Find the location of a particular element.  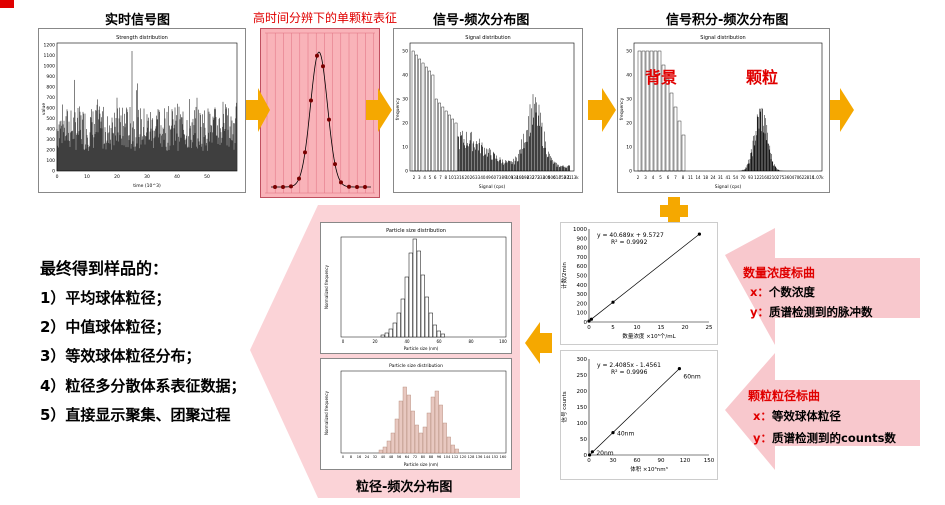

psd-bottom-xtick: 112 is located at coordinates (455, 457).